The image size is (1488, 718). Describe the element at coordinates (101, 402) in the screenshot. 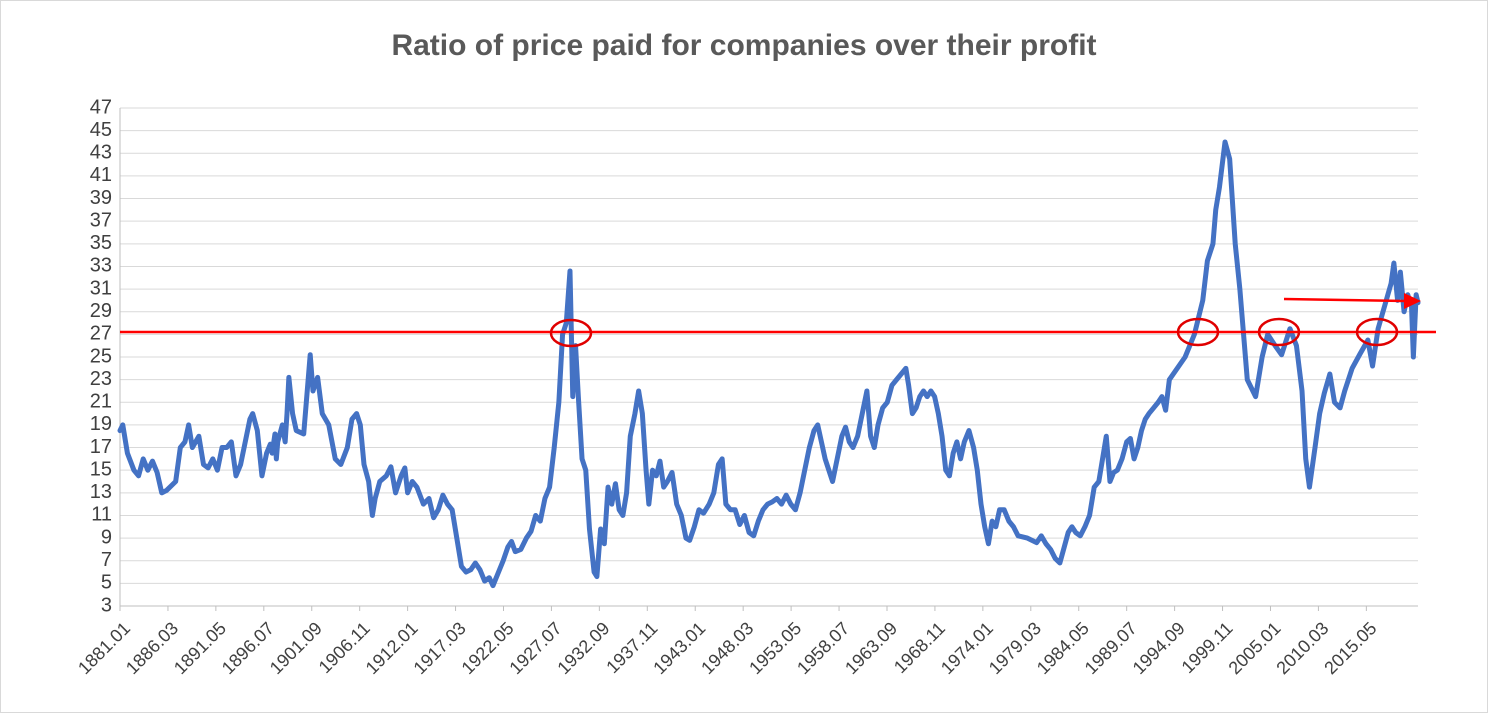

I see `y-tick-label: 21` at that location.